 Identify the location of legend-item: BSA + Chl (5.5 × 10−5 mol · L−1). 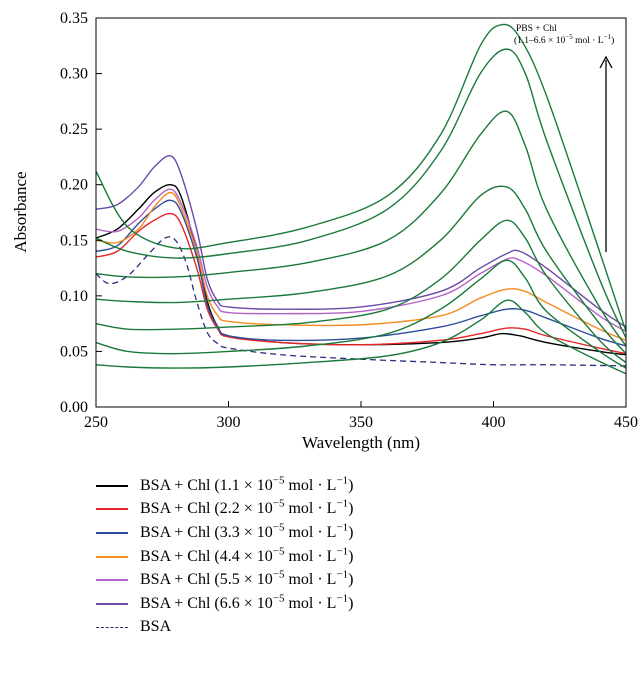
(306, 580).